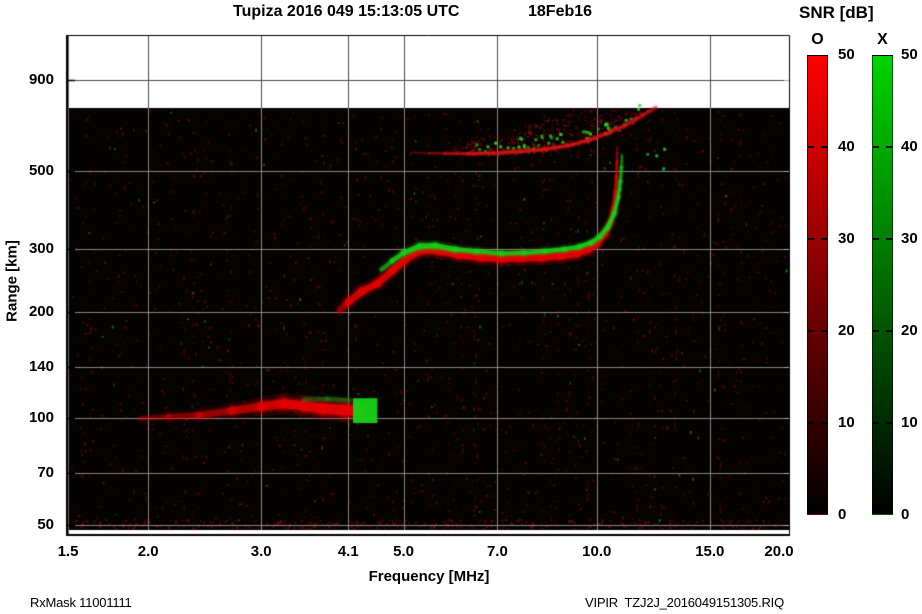 This screenshot has width=922, height=614. What do you see at coordinates (261, 551) in the screenshot?
I see `x-tick-label: 3.0` at bounding box center [261, 551].